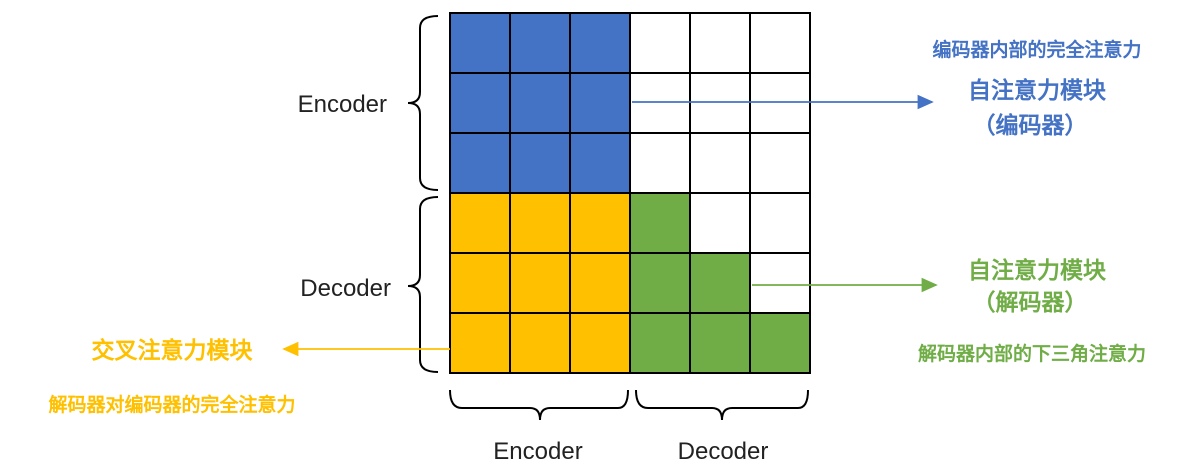  What do you see at coordinates (423, 103) in the screenshot?
I see `encoder-row-bracket` at bounding box center [423, 103].